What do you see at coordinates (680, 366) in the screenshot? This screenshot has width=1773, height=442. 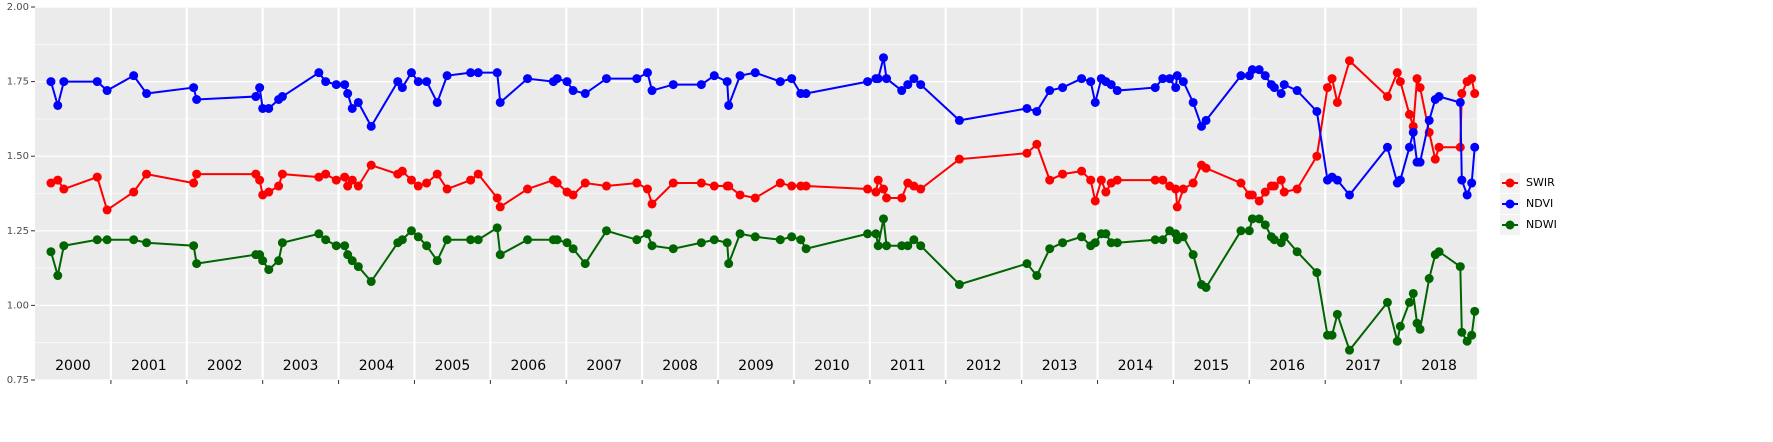 I see `x-tick-label: 2008` at bounding box center [680, 366].